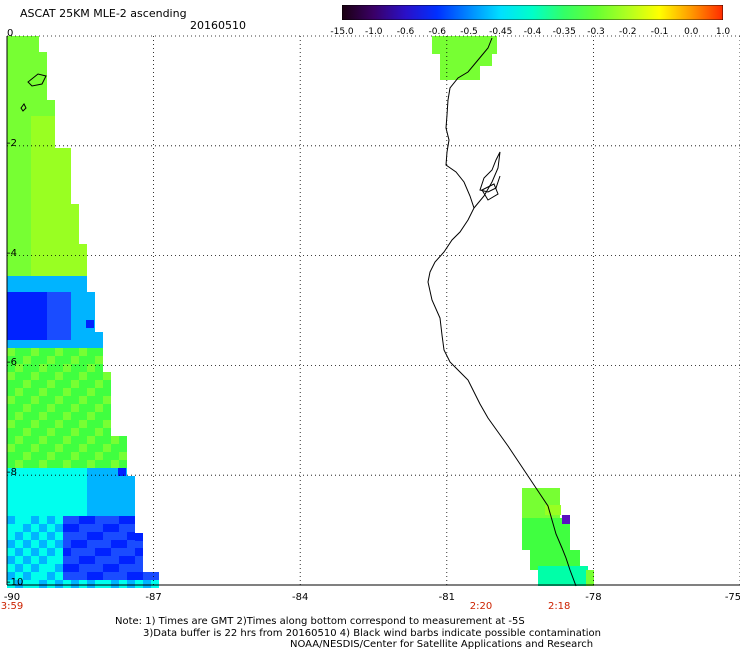 Image resolution: width=740 pixels, height=650 pixels. Describe the element at coordinates (627, 32) in the screenshot. I see `colorbar-tick-label: -0.2` at that location.